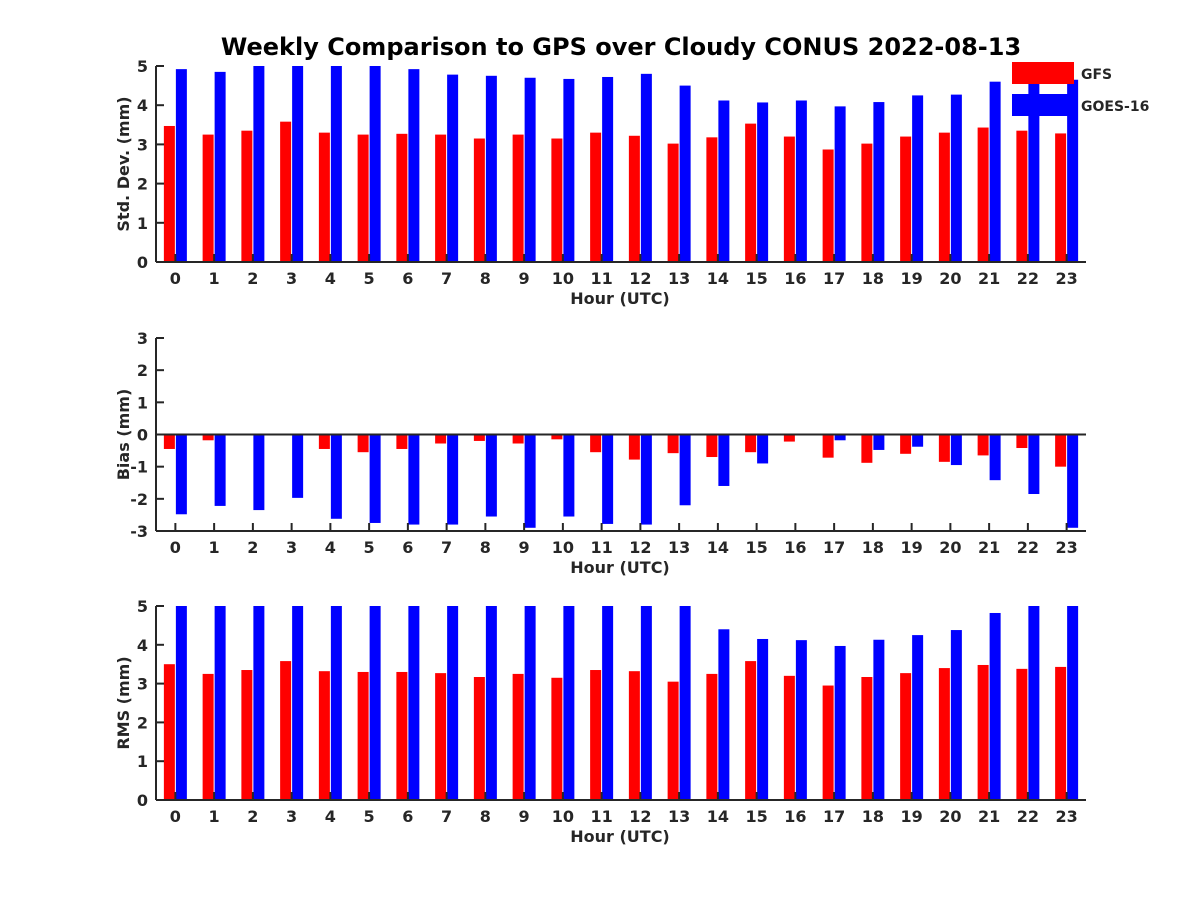 The height and width of the screenshot is (900, 1200). I want to click on x-tick-label: 22, so click(1028, 278).